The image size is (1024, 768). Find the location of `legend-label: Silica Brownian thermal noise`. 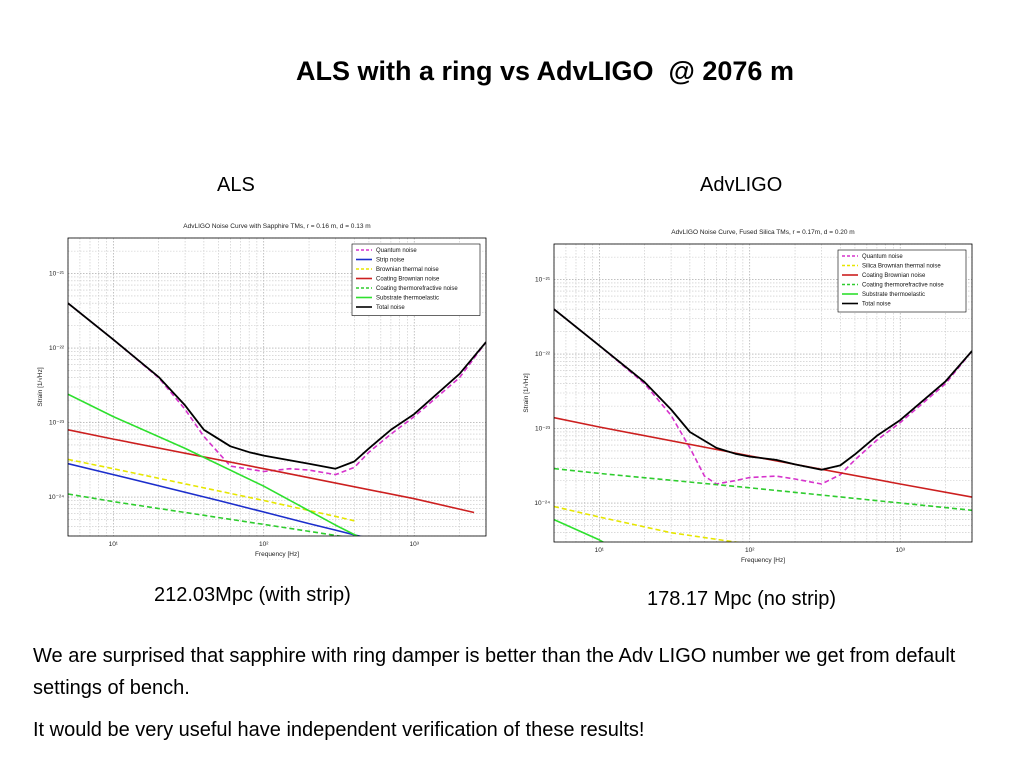

legend-label: Silica Brownian thermal noise is located at coordinates (901, 267).